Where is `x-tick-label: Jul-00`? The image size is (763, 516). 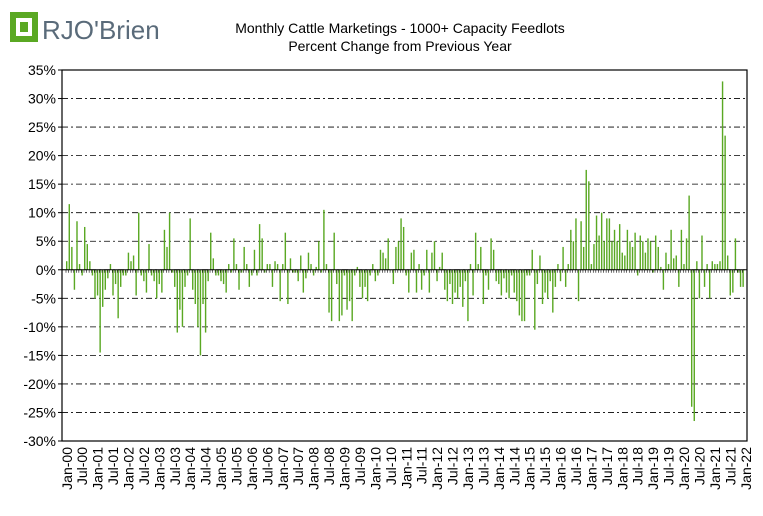
x-tick-label: Jul-00 is located at coordinates (82, 466).